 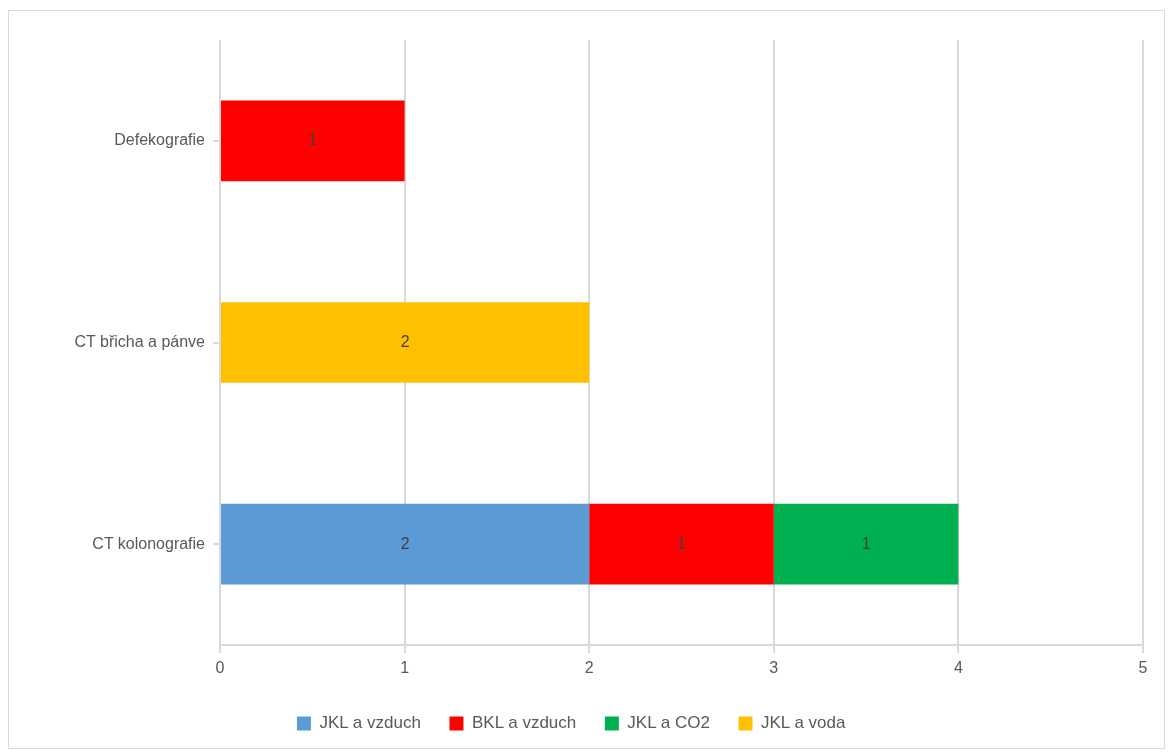 What do you see at coordinates (668, 723) in the screenshot?
I see `legend-label: JKL a CO2` at bounding box center [668, 723].